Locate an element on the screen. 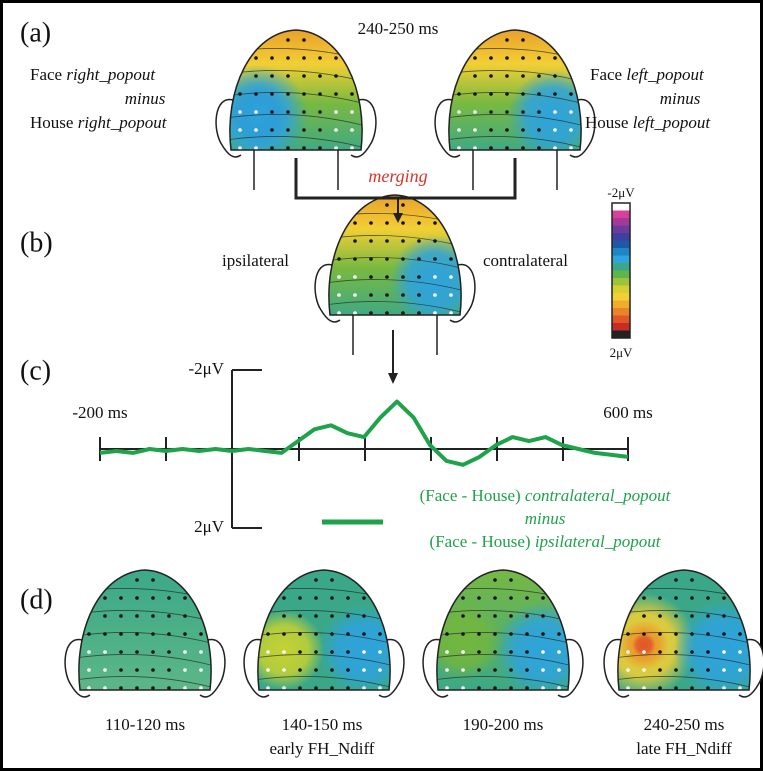  word: Face is located at coordinates (46, 74).